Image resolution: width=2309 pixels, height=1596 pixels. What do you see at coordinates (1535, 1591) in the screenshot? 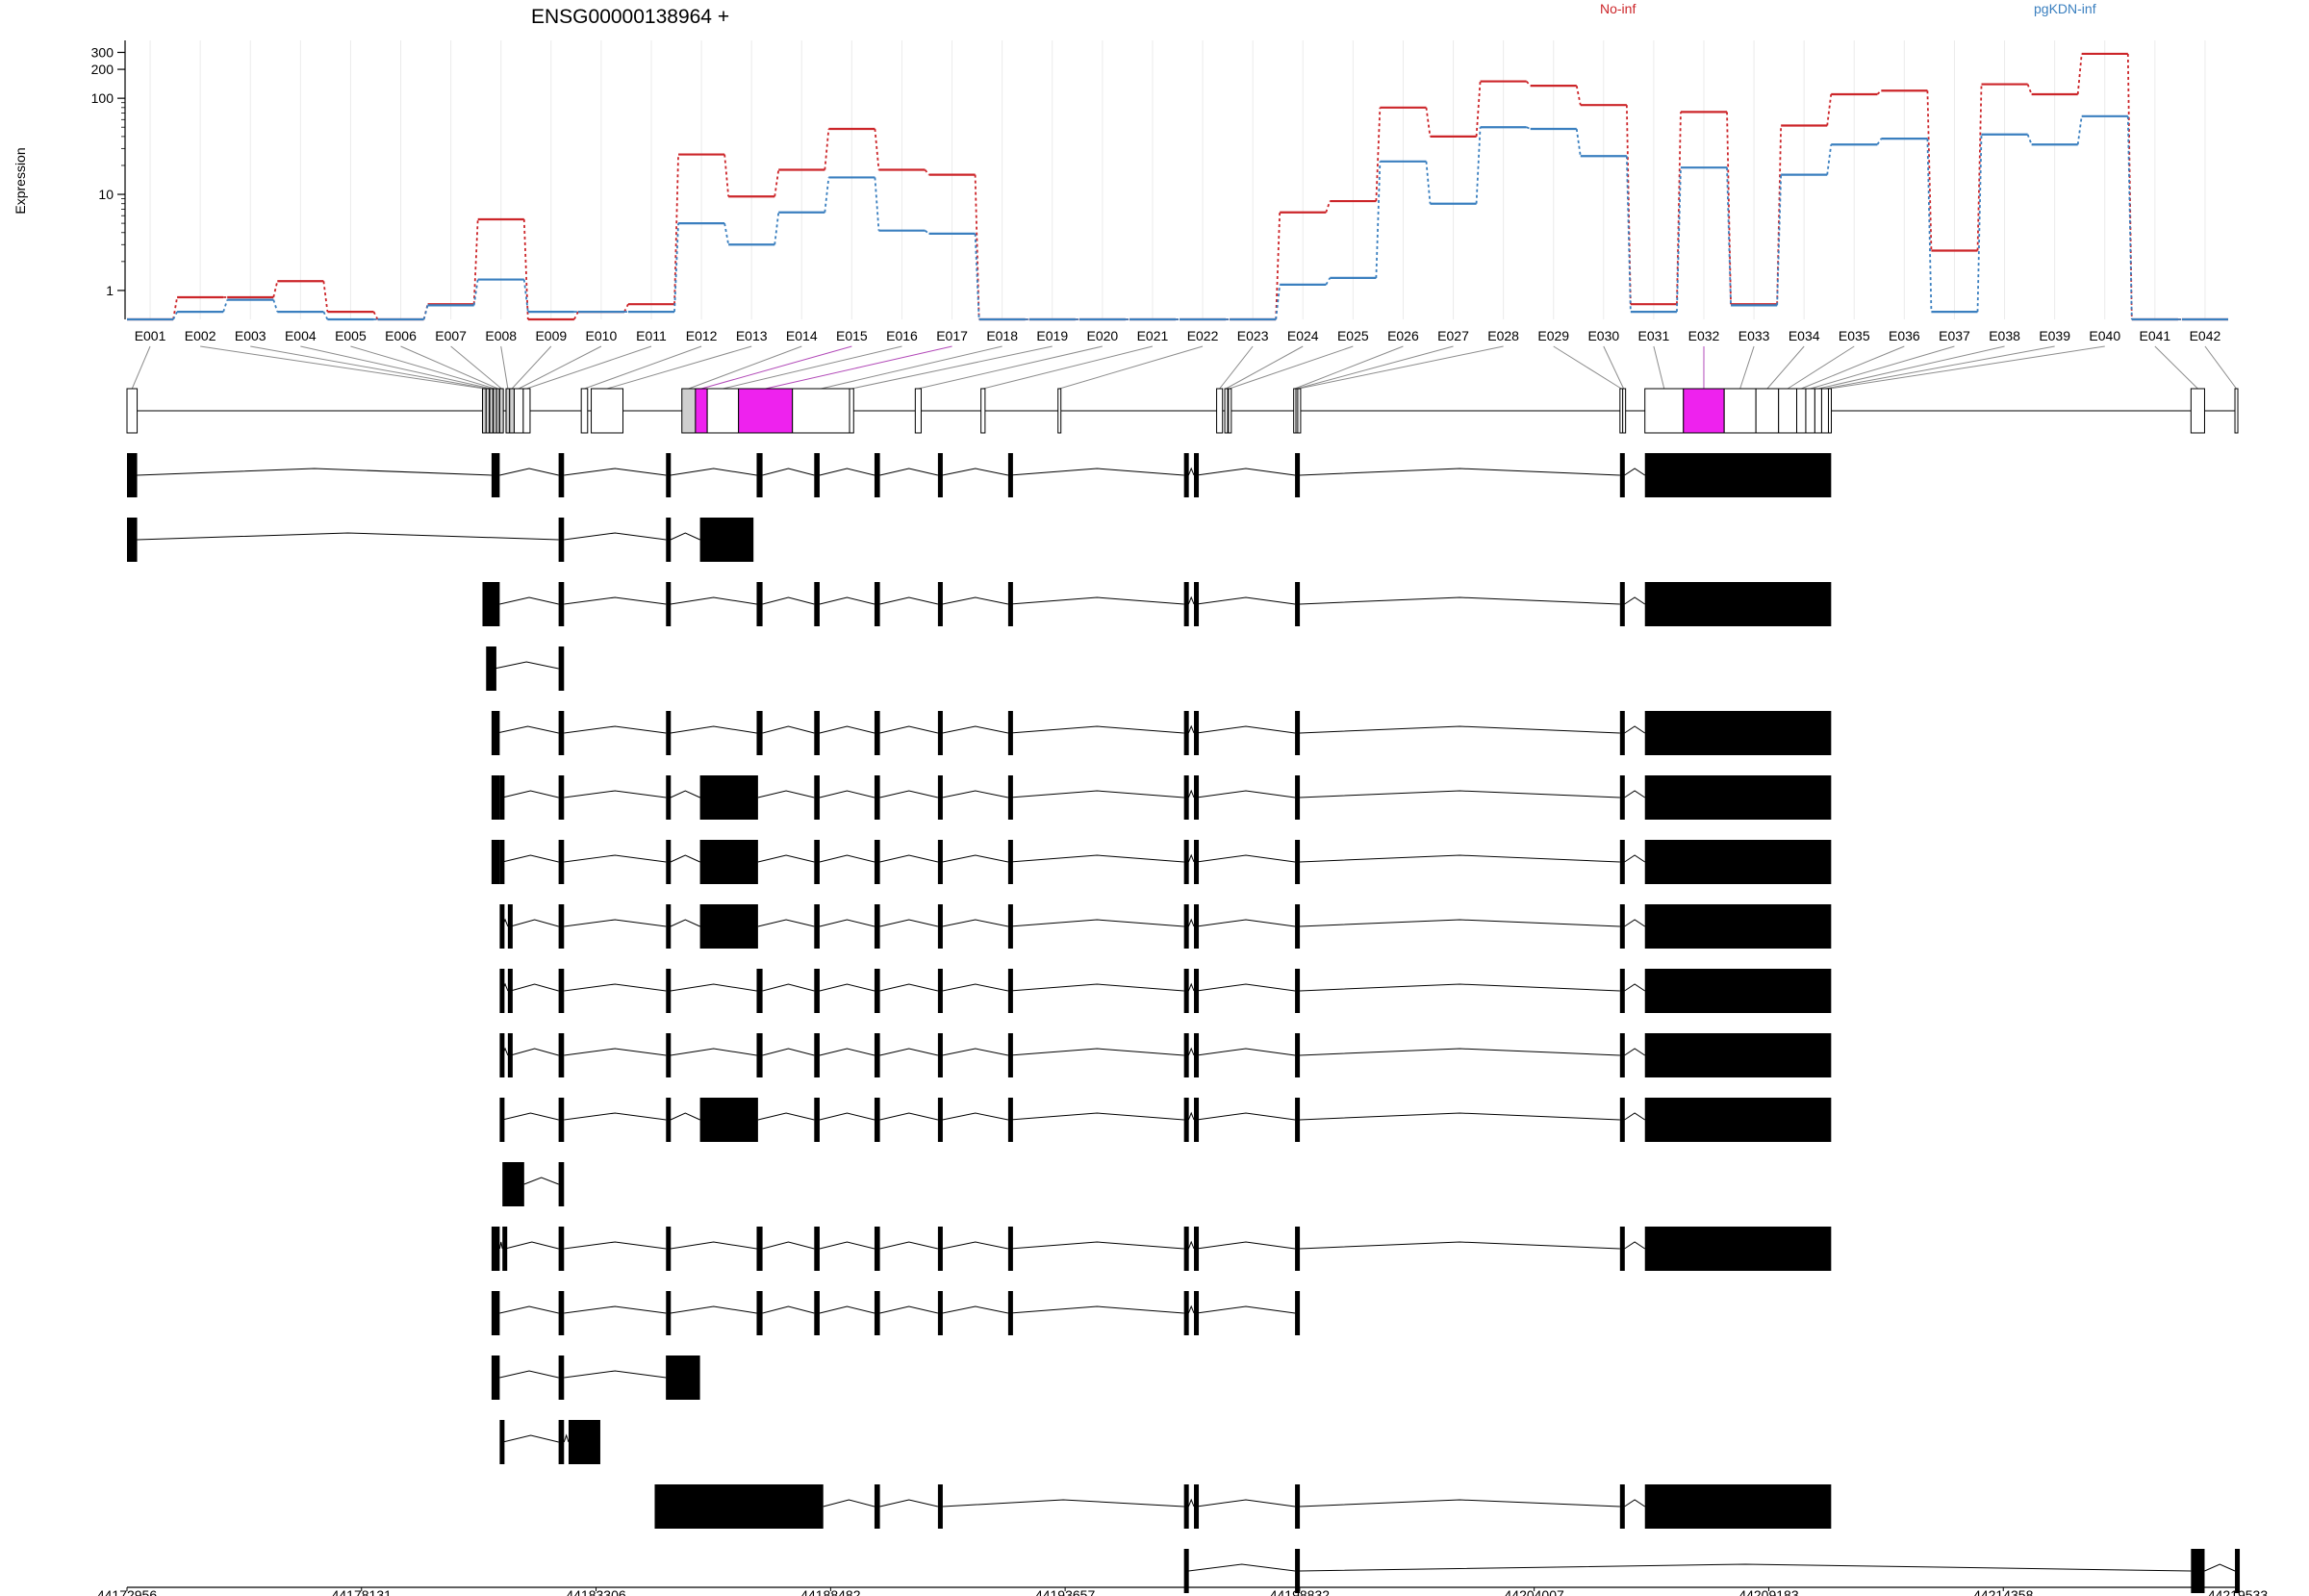
I see `genomic-tick-label: 44204007` at bounding box center [1535, 1591].